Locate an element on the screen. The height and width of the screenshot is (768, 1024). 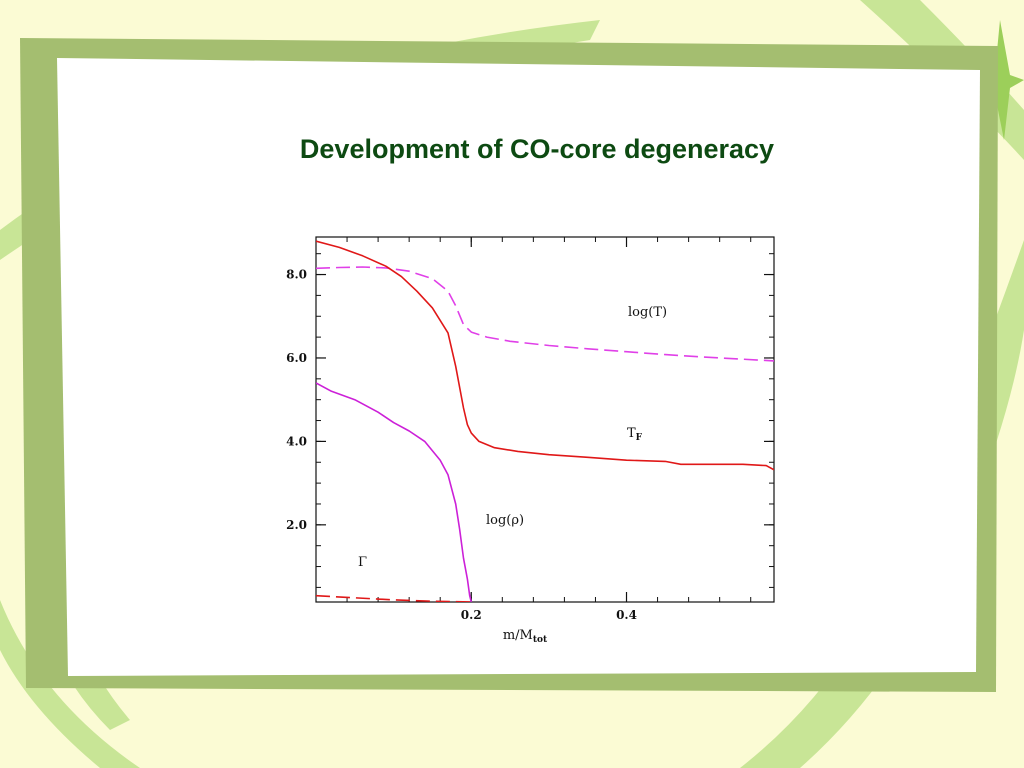
corner-star-decoration is located at coordinates (999, 80).